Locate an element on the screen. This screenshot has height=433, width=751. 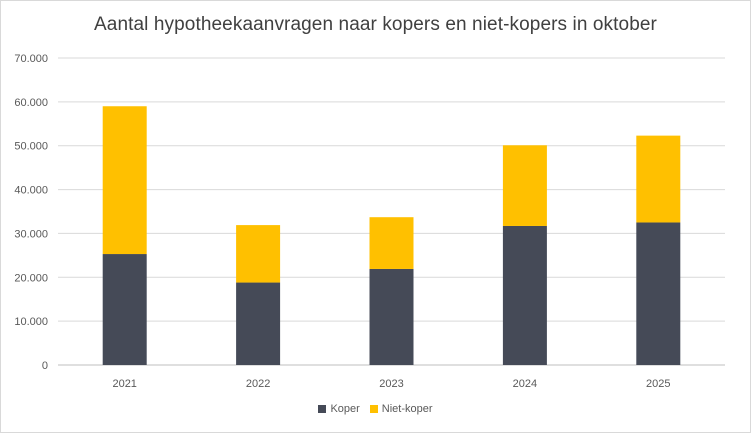
bar-koper-2022 is located at coordinates (258, 323).